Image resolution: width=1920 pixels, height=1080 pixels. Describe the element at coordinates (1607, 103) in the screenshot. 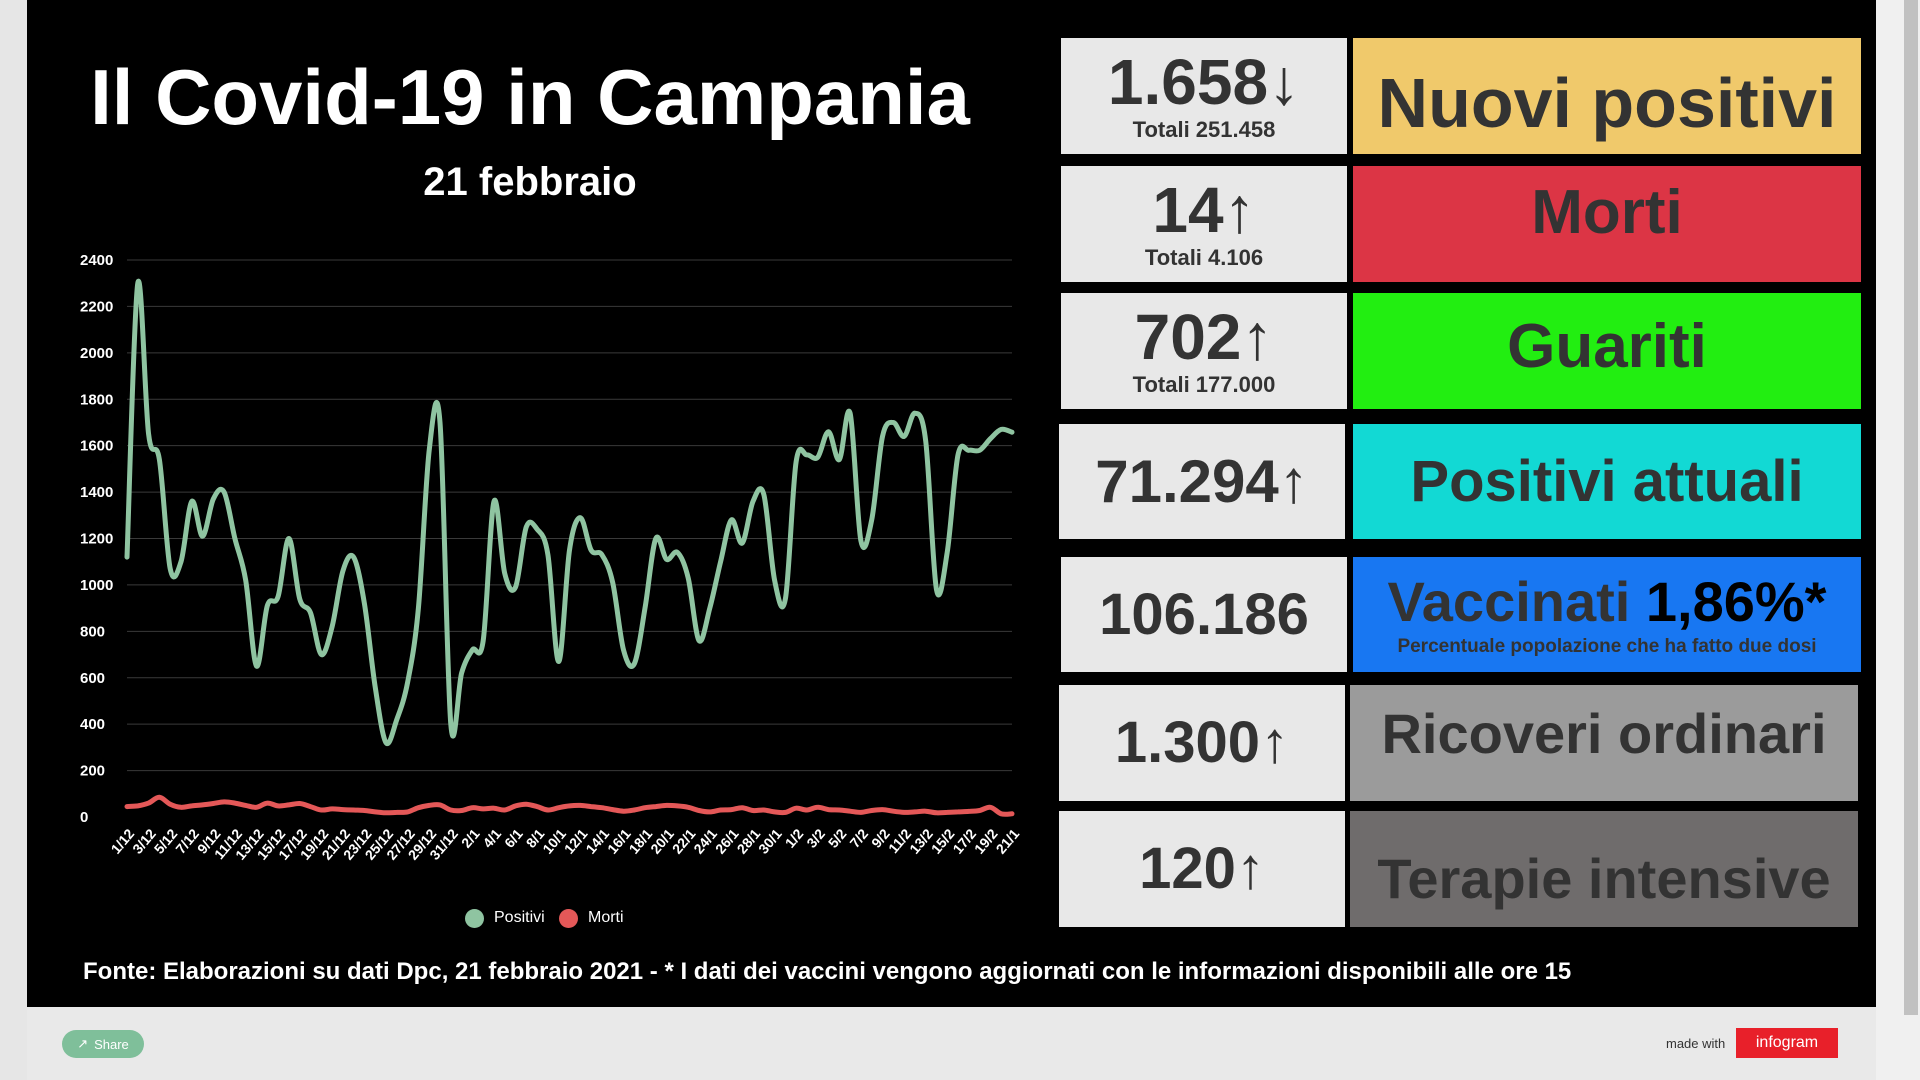

I see `nuovi-positivi-label: Nuovi positivi` at that location.